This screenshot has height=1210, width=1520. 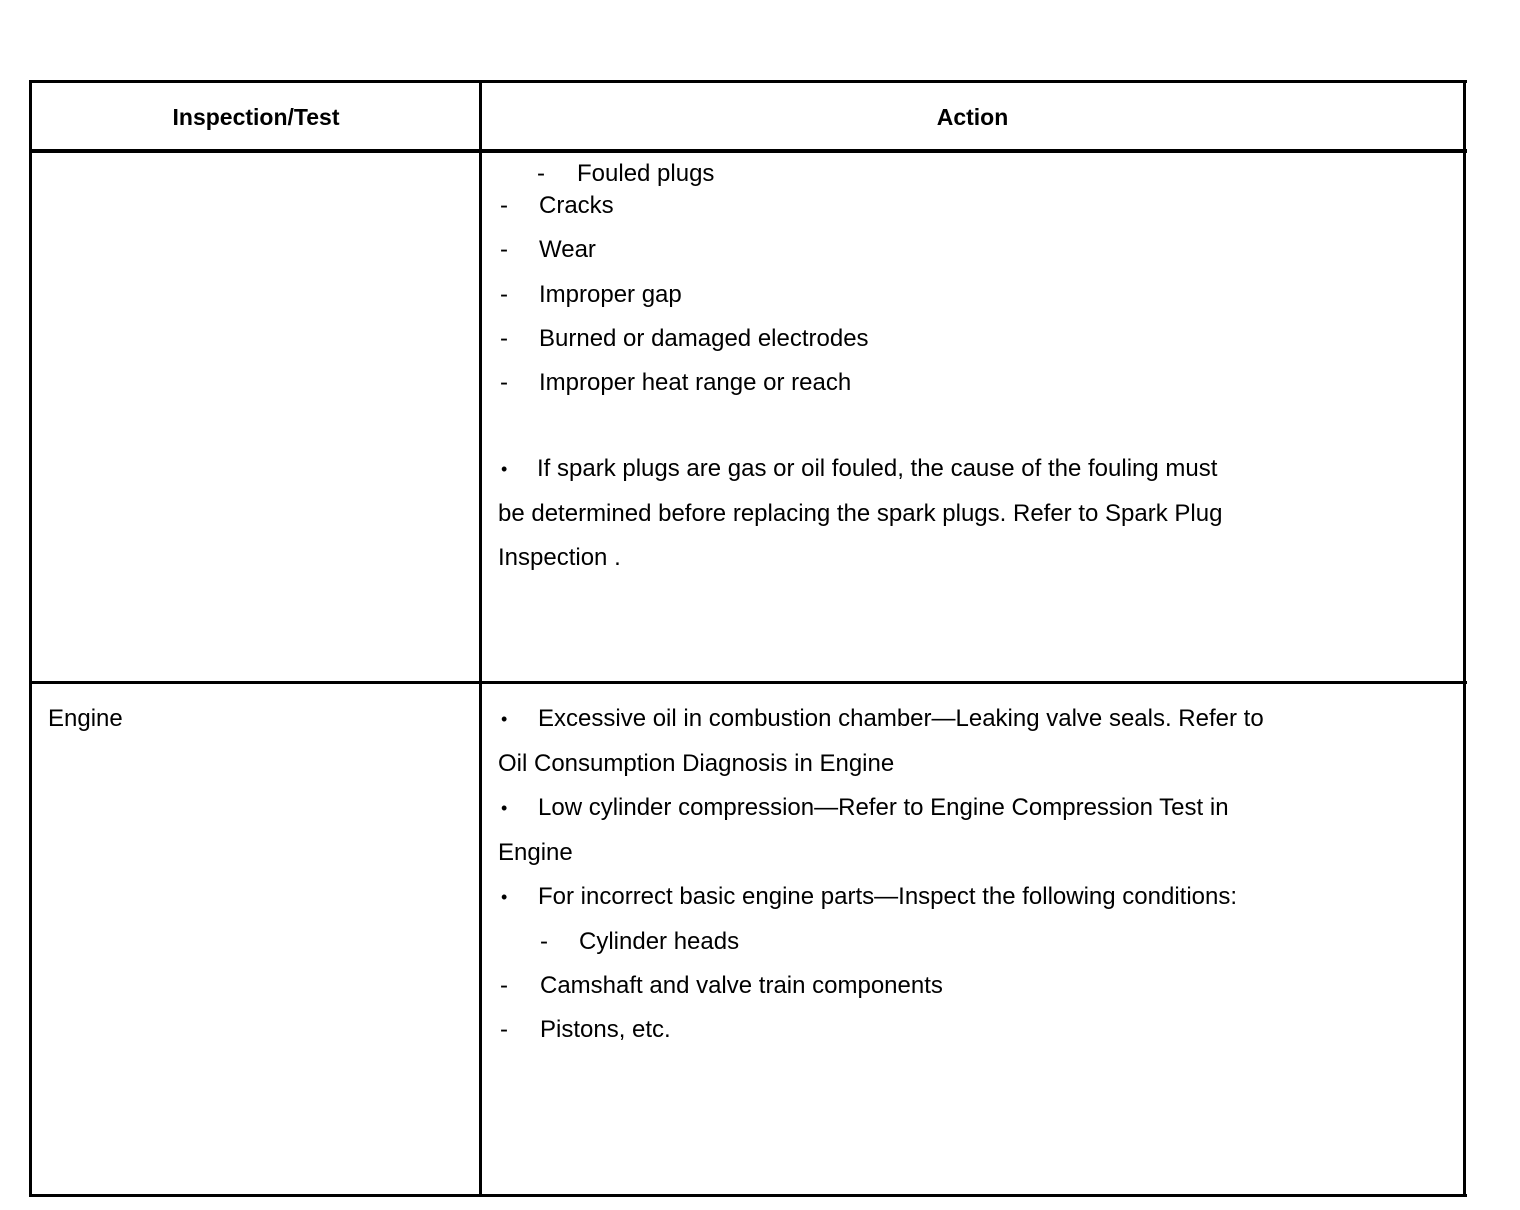 I want to click on table-border-top, so click(x=748, y=81).